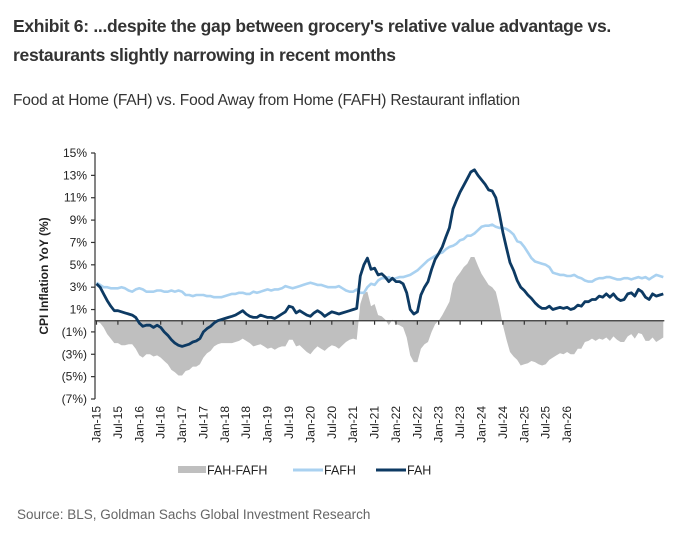 The height and width of the screenshot is (552, 699). I want to click on legend-label-fah: FAH, so click(419, 471).